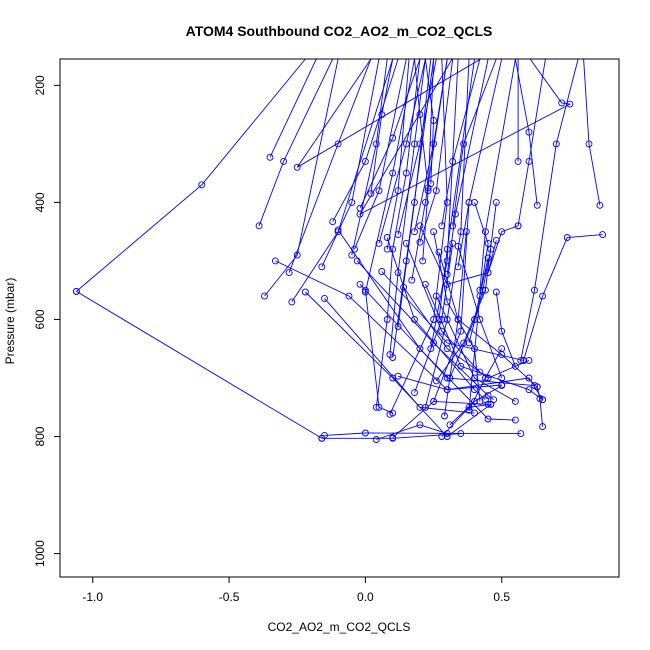  Describe the element at coordinates (40, 202) in the screenshot. I see `y-tick-label: 400` at that location.